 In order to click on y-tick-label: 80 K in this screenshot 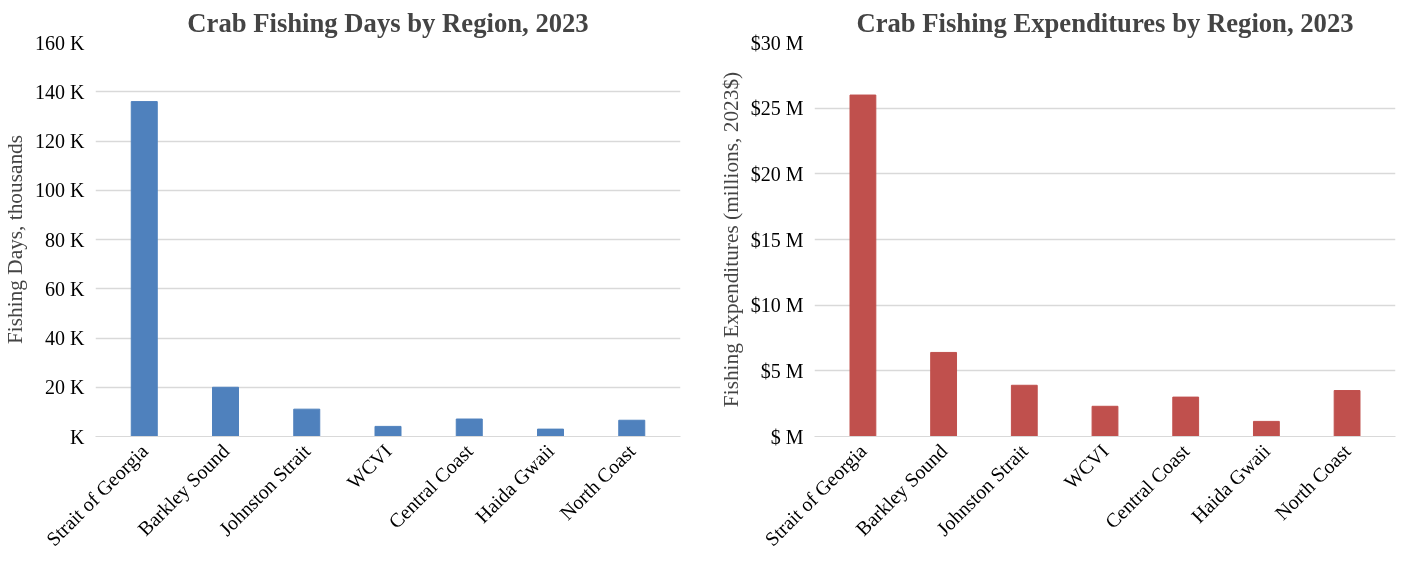, I will do `click(65, 239)`.